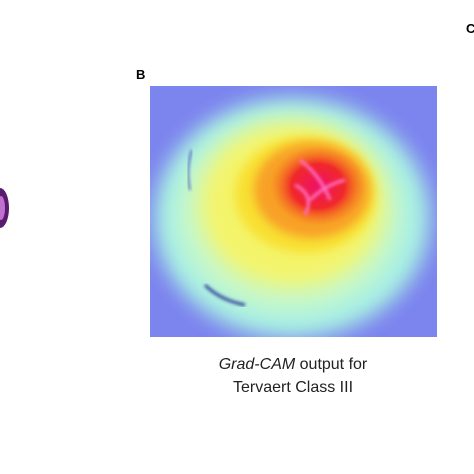  What do you see at coordinates (334, 364) in the screenshot?
I see `caption-text: output for` at bounding box center [334, 364].